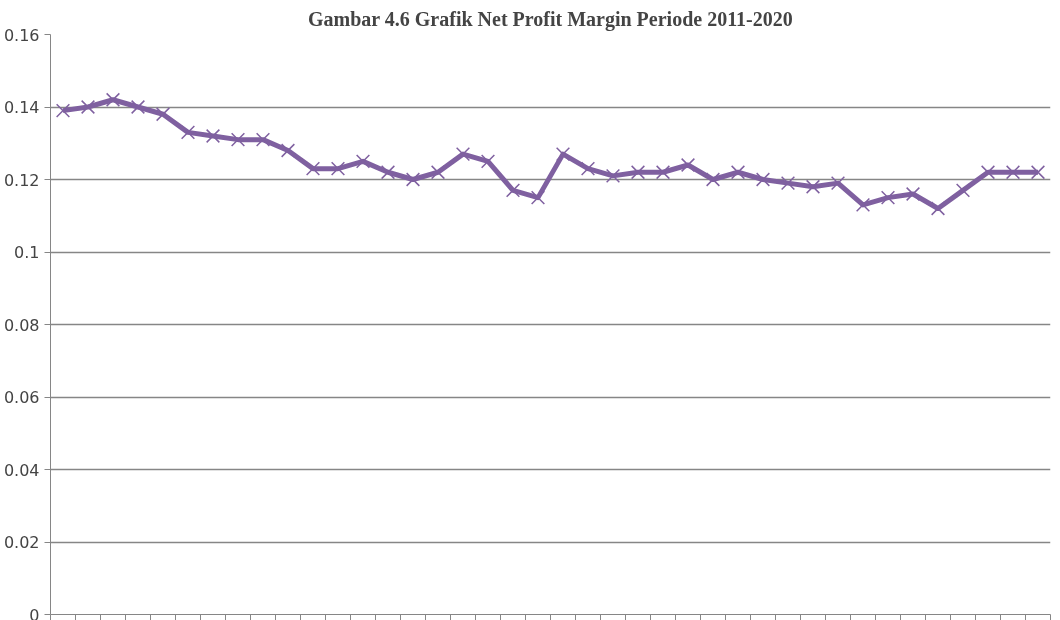 The image size is (1060, 620). What do you see at coordinates (34, 612) in the screenshot?
I see `y-tick-label: 0` at bounding box center [34, 612].